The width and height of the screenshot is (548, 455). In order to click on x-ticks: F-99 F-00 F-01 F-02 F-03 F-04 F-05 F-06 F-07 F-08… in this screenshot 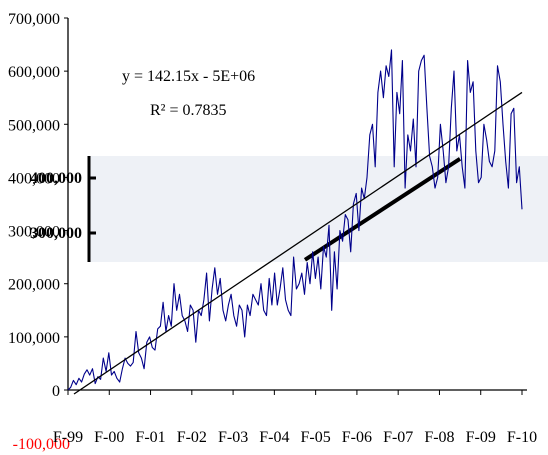, I will do `click(295, 418)`.